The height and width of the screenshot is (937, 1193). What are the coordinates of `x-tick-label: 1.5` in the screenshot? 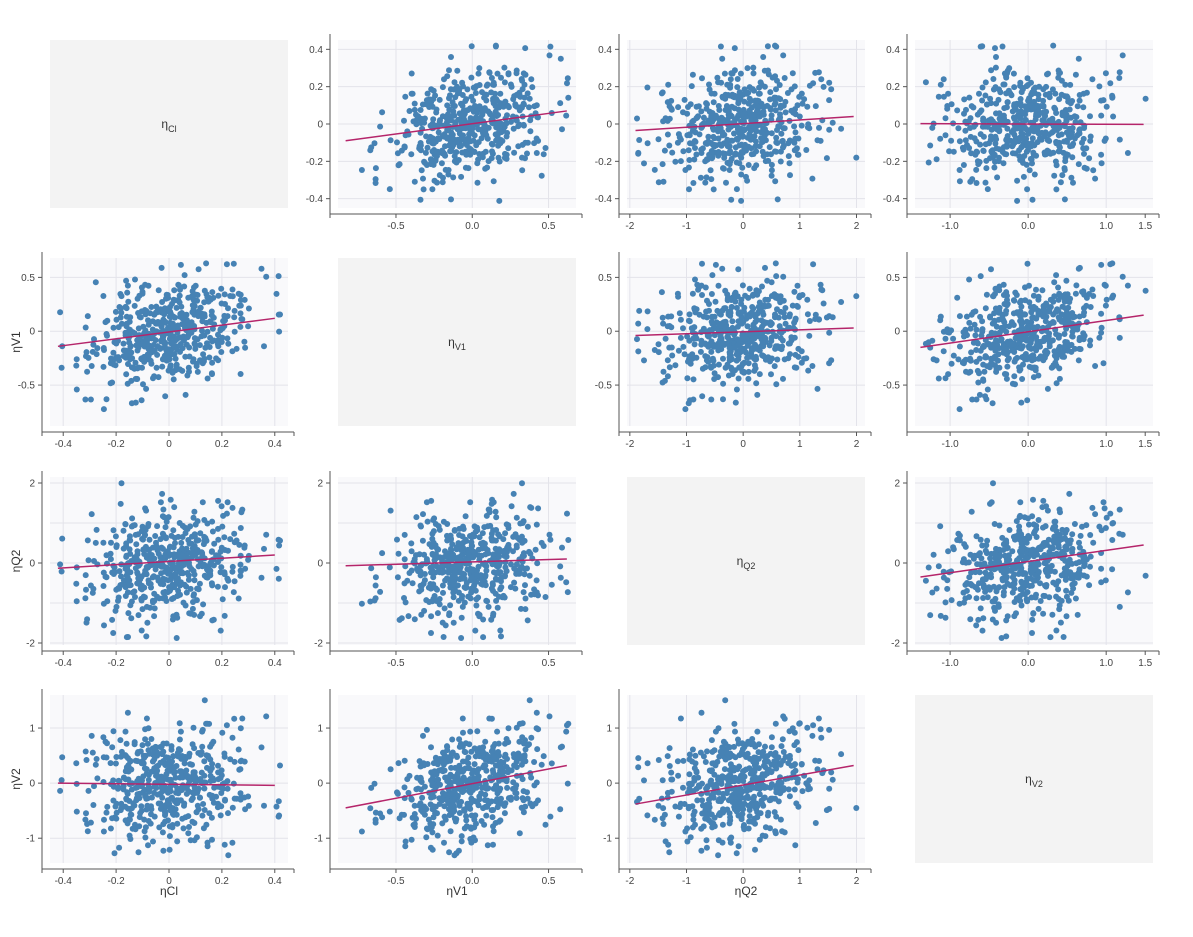 It's located at (1145, 663).